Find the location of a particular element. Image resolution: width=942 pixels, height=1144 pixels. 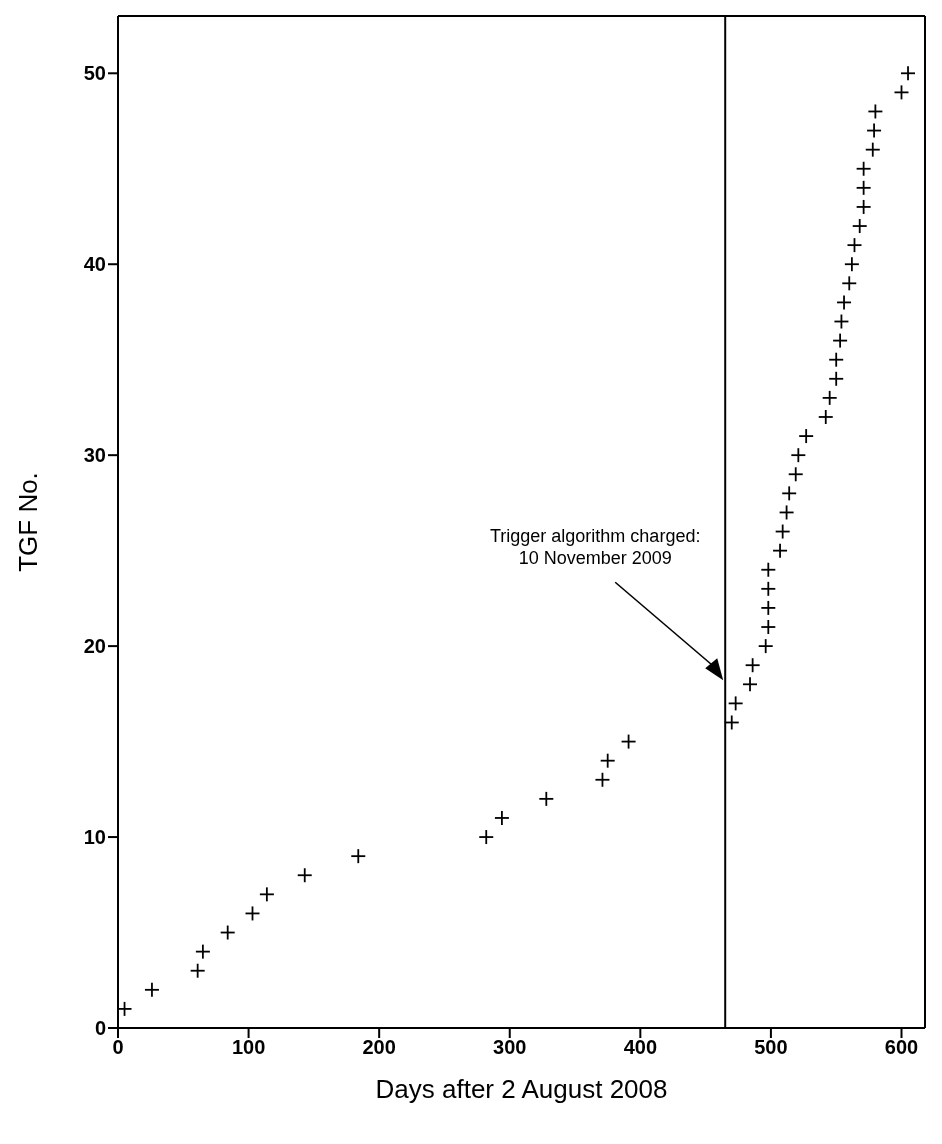

y-tick-label: 10 is located at coordinates (94, 837).